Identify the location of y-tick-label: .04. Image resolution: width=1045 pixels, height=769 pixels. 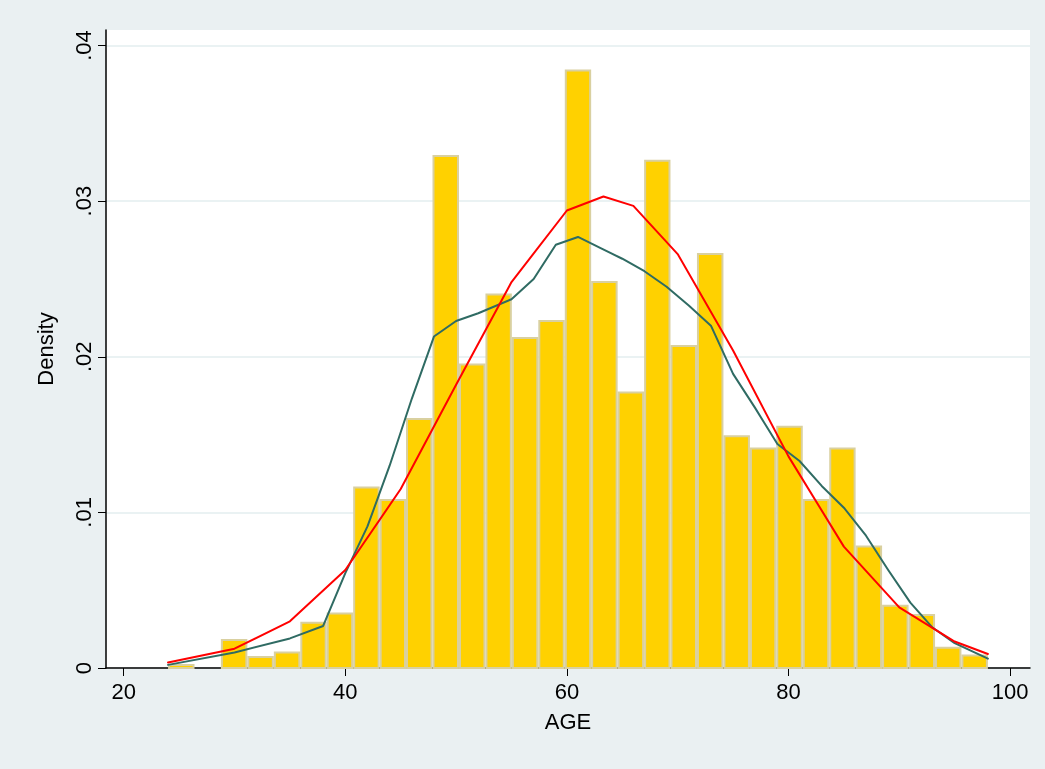
(83, 45).